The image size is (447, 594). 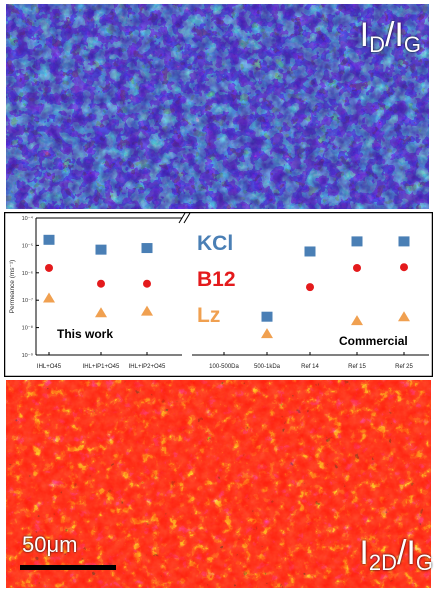 What do you see at coordinates (267, 367) in the screenshot?
I see `x-tick-label: 500-1kDa` at bounding box center [267, 367].